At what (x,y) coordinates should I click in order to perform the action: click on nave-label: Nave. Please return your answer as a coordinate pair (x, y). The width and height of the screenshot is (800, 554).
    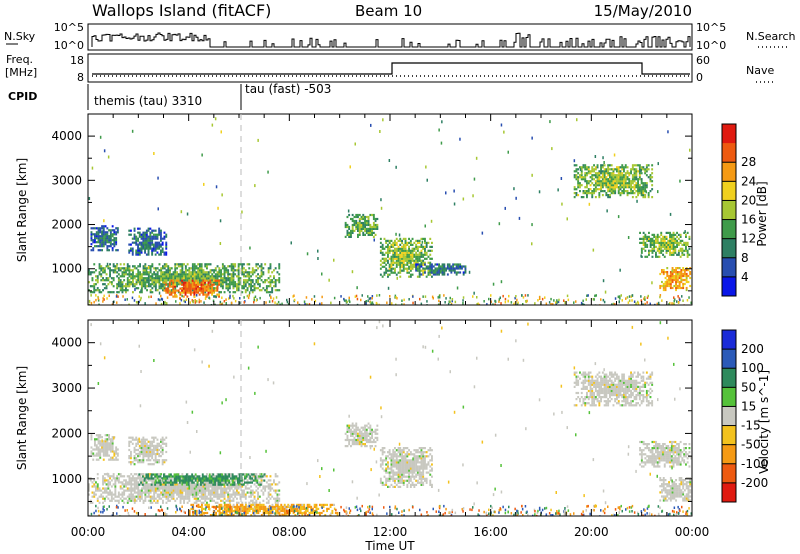
    Looking at the image, I should click on (760, 70).